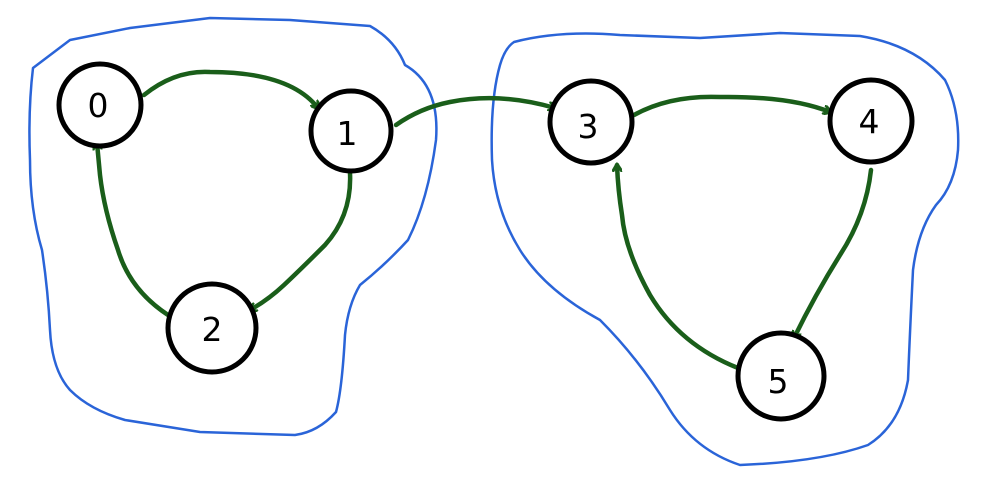  I want to click on node-1: 1, so click(351, 131).